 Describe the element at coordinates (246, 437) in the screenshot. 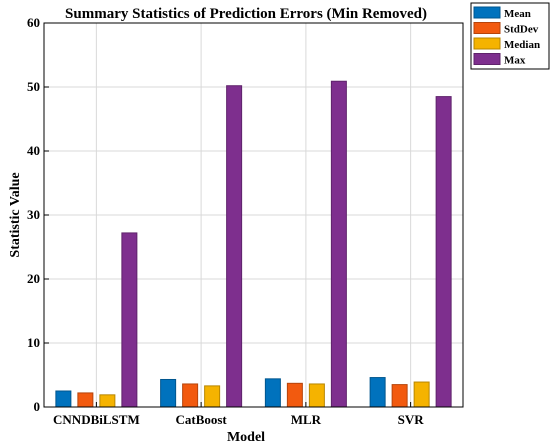

I see `x-axis-label: Model` at that location.